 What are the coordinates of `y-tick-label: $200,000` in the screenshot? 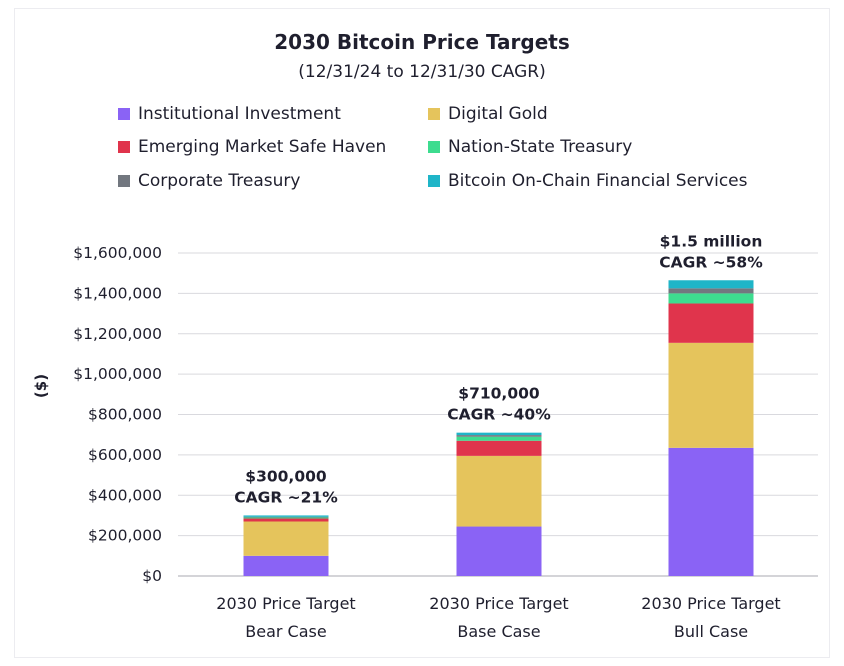 It's located at (125, 536).